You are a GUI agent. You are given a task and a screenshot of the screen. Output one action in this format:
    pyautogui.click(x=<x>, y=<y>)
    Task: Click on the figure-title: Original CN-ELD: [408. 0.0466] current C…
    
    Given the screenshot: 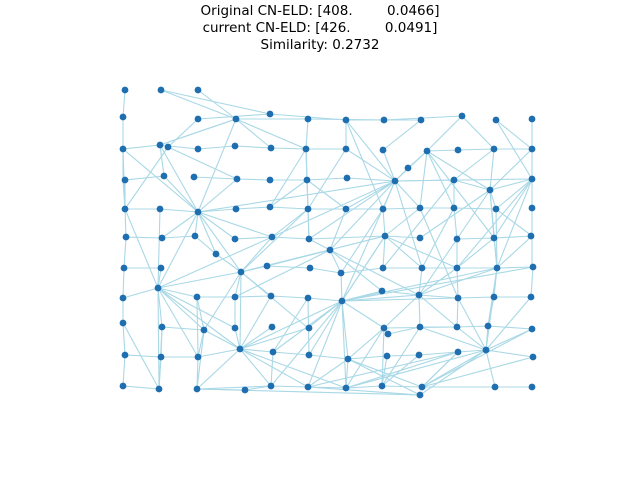 What is the action you would take?
    pyautogui.click(x=320, y=28)
    